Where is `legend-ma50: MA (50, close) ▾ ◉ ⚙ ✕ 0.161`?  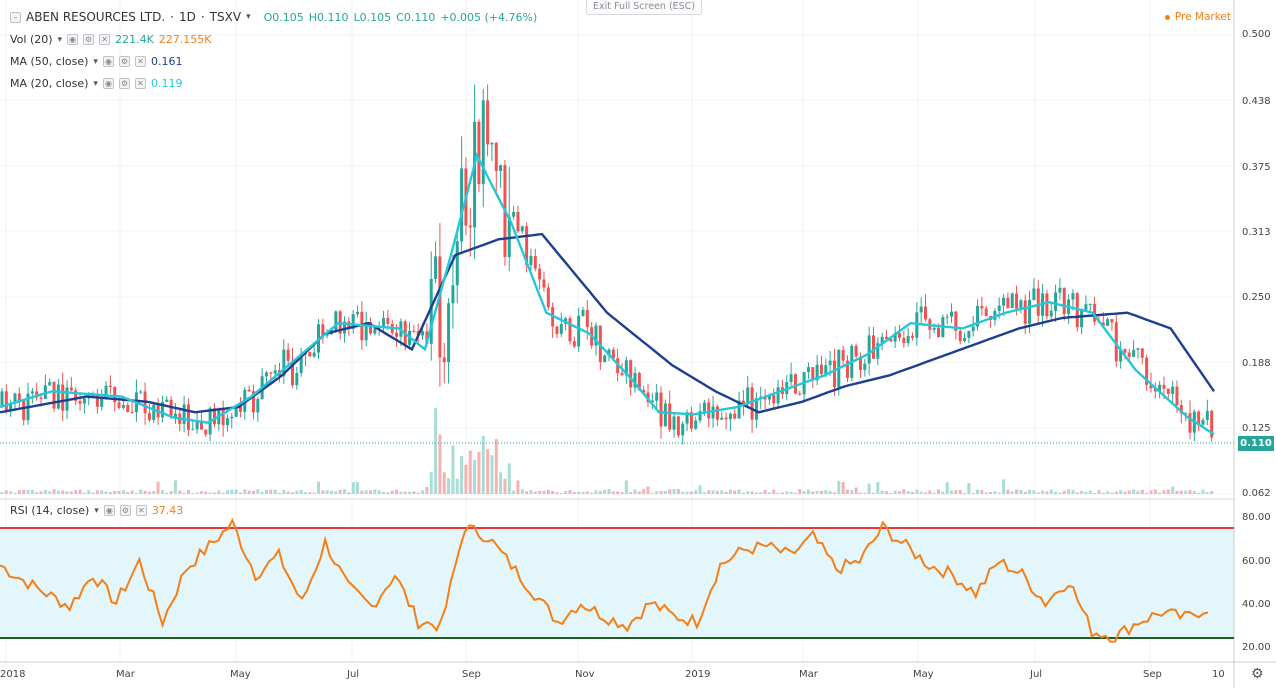
legend-ma50: MA (50, close) ▾ ◉ ⚙ ✕ 0.161 is located at coordinates (96, 61).